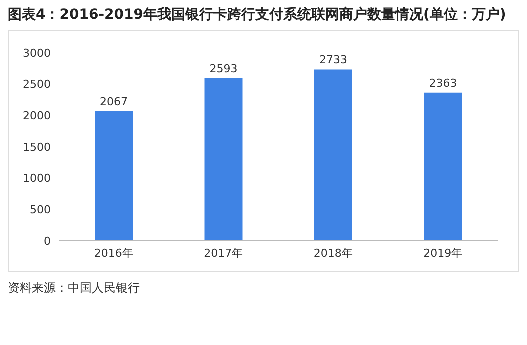 Image resolution: width=527 pixels, height=345 pixels. What do you see at coordinates (114, 101) in the screenshot?
I see `data-label: 2067` at bounding box center [114, 101].